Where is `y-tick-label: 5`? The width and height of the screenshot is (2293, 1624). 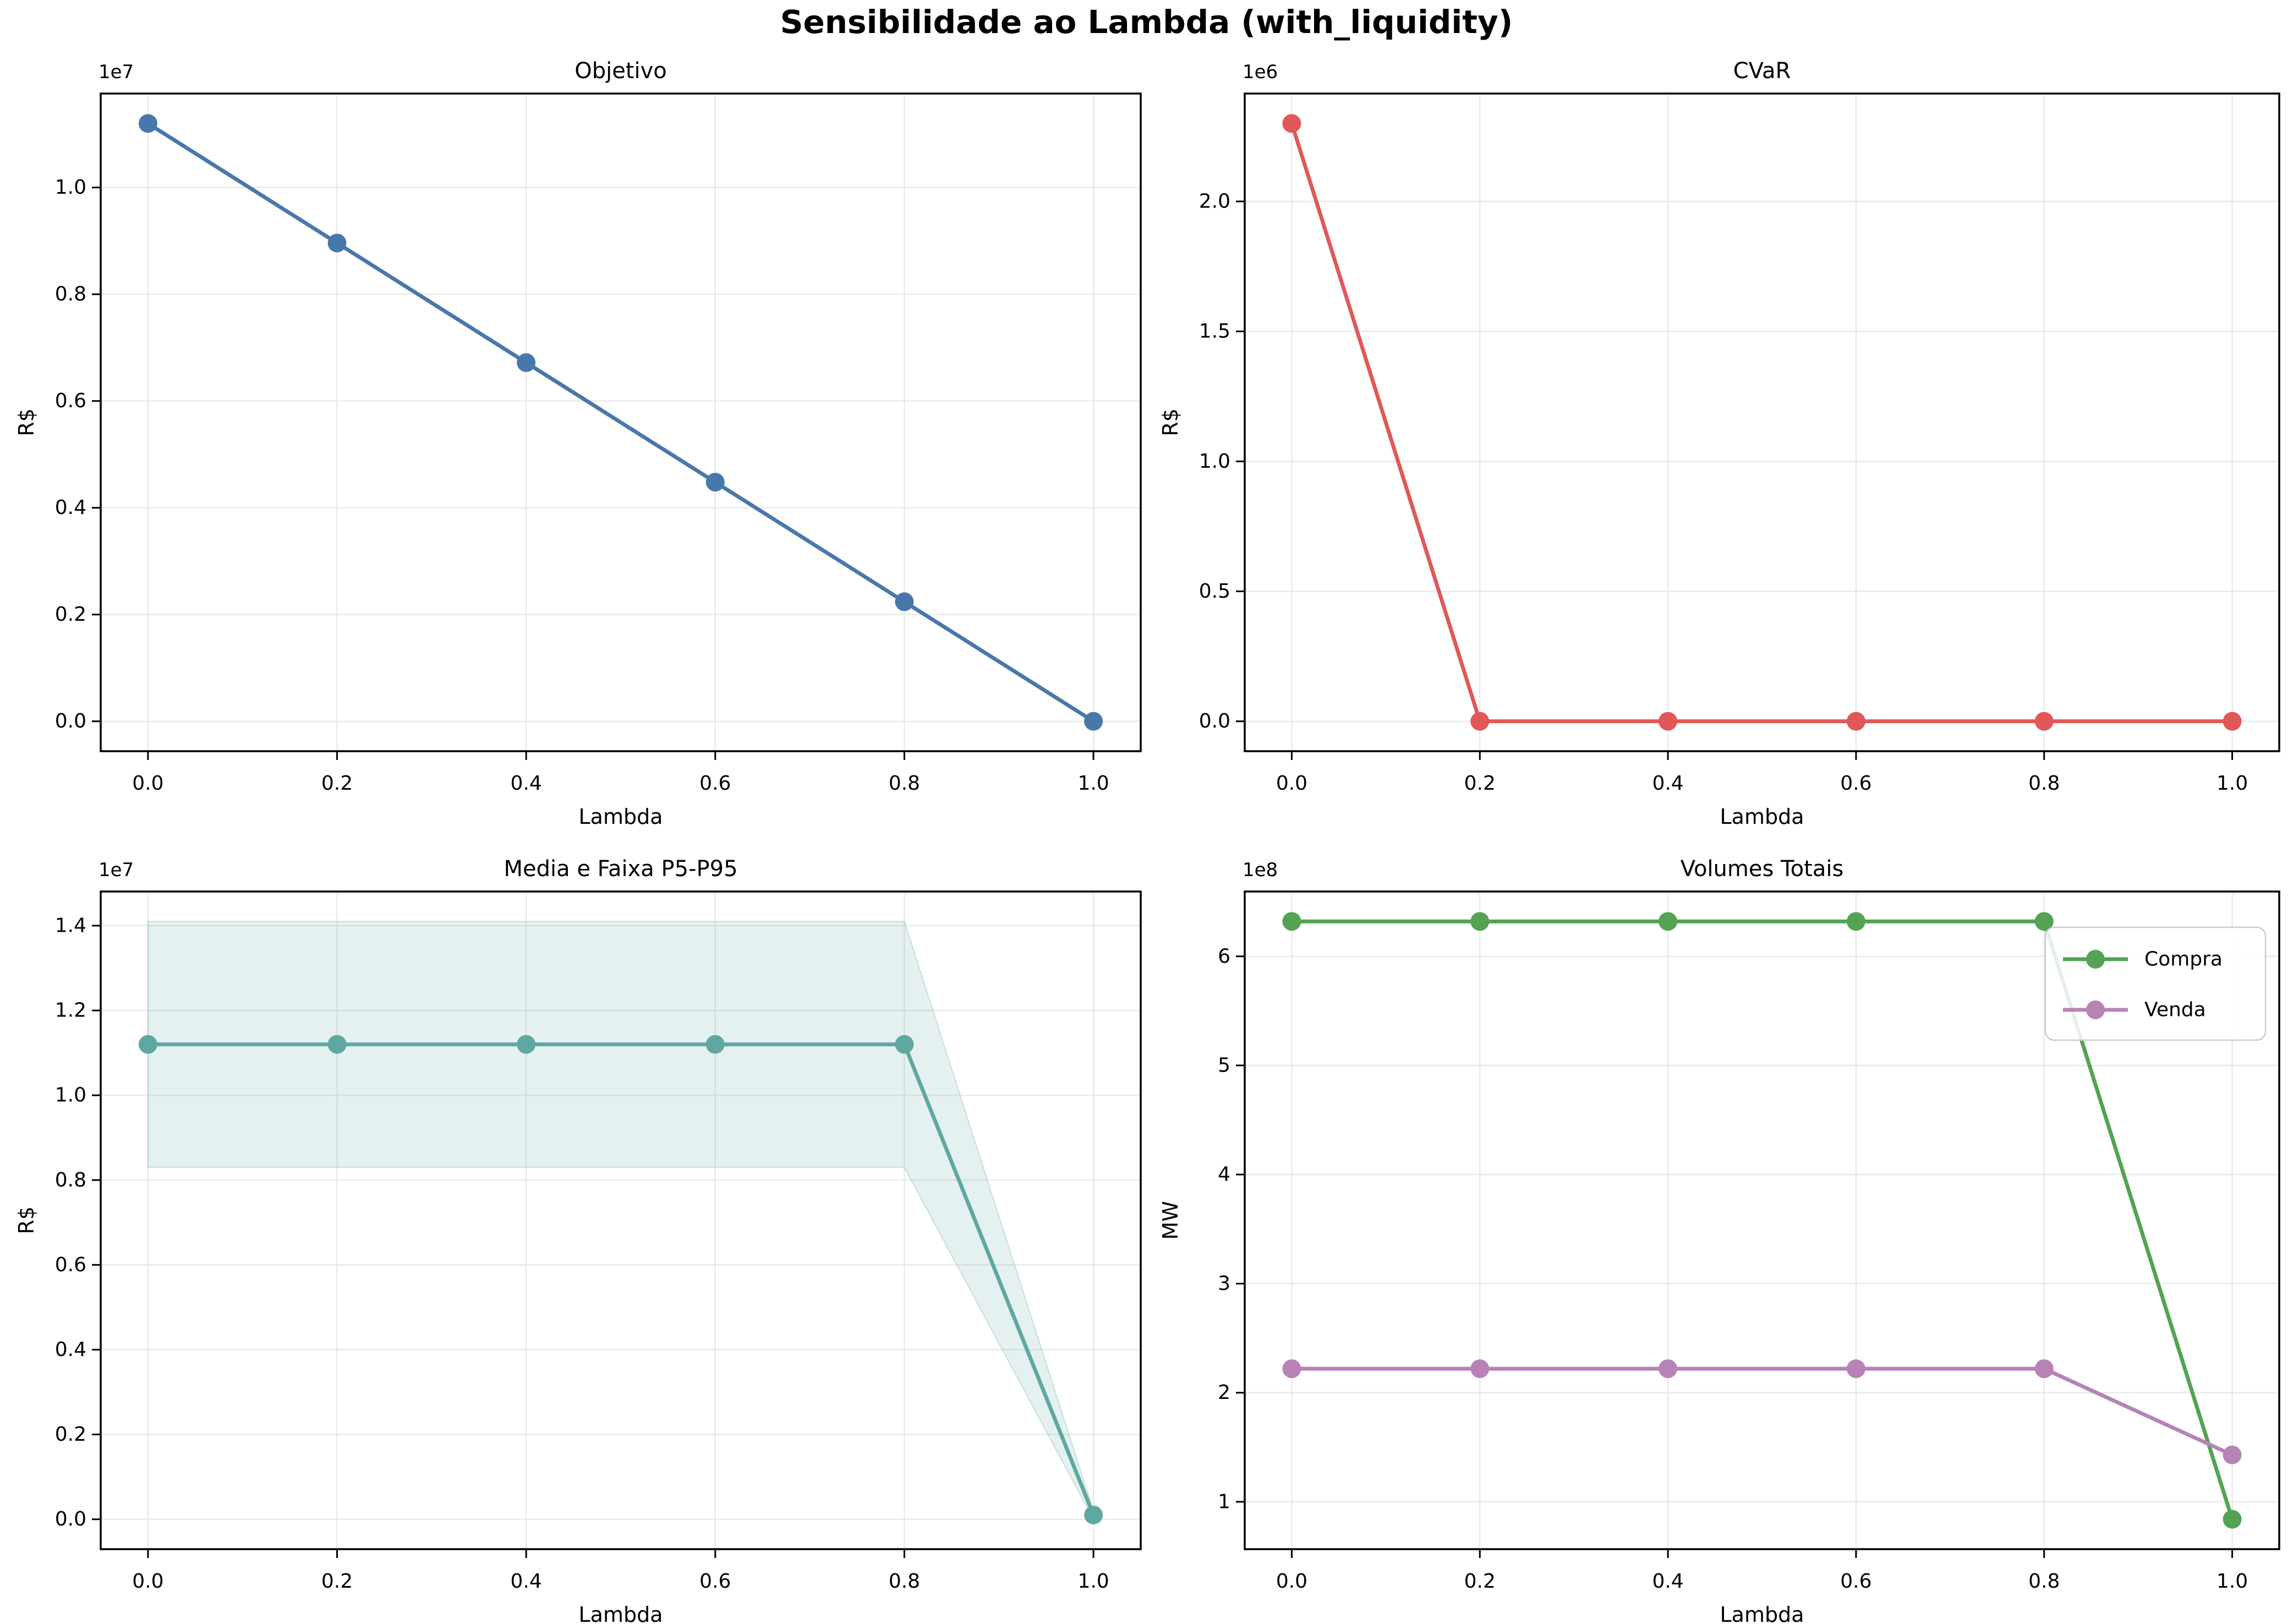 y-tick-label: 5 is located at coordinates (1224, 1065).